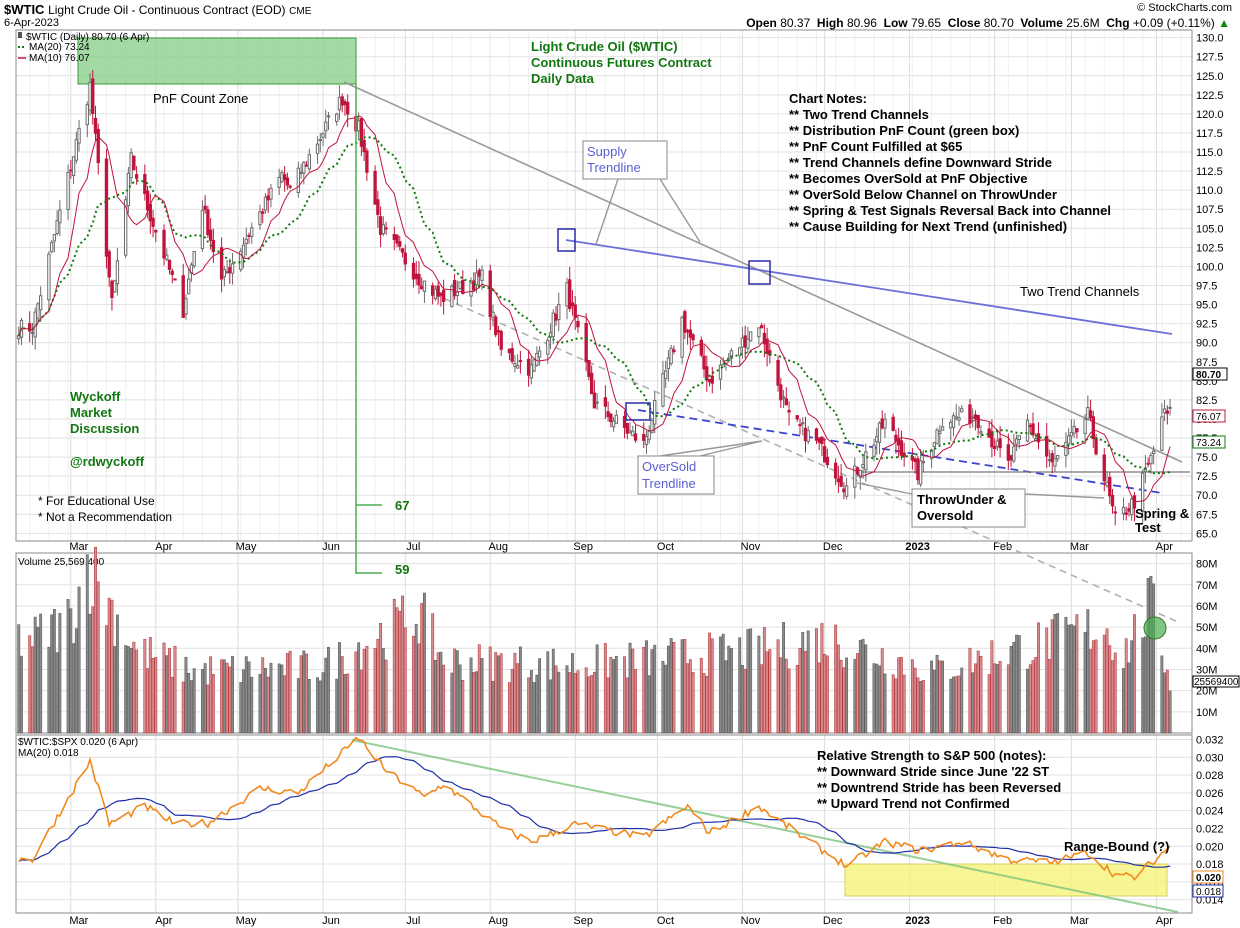 Image resolution: width=1240 pixels, height=928 pixels. What do you see at coordinates (1184, 8) in the screenshot?
I see `watermark: © StockCharts.com` at bounding box center [1184, 8].